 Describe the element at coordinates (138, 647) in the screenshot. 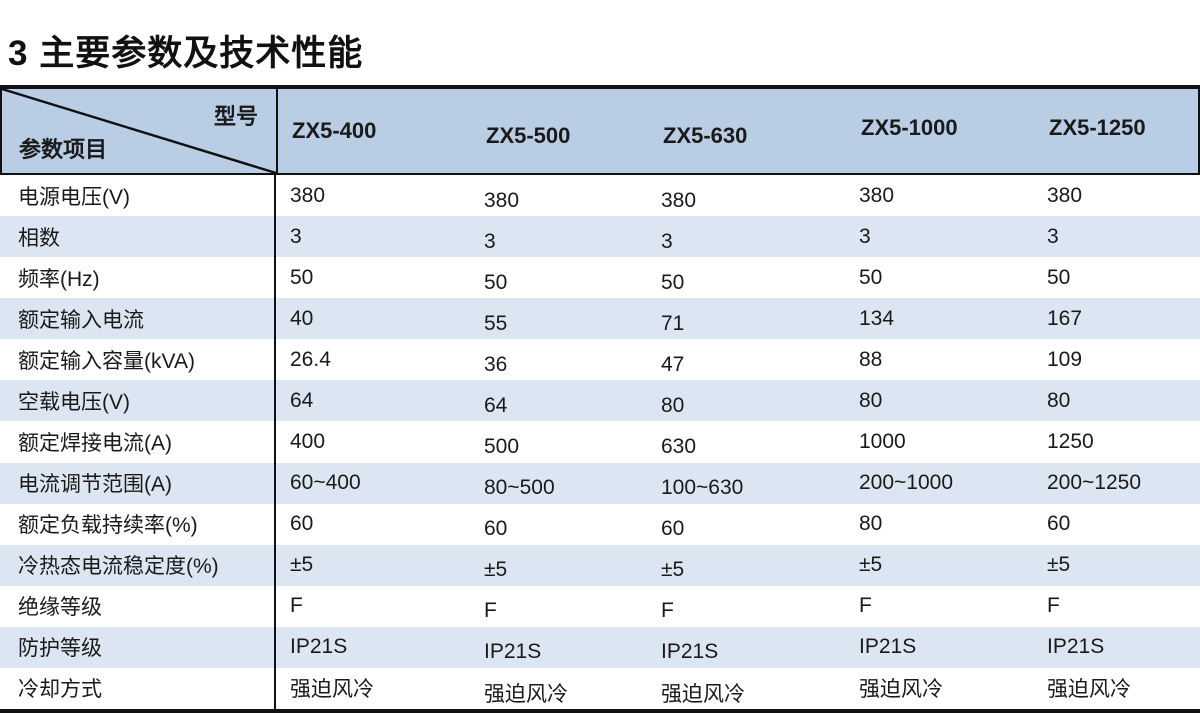

I see `param-label: 防护等级` at that location.